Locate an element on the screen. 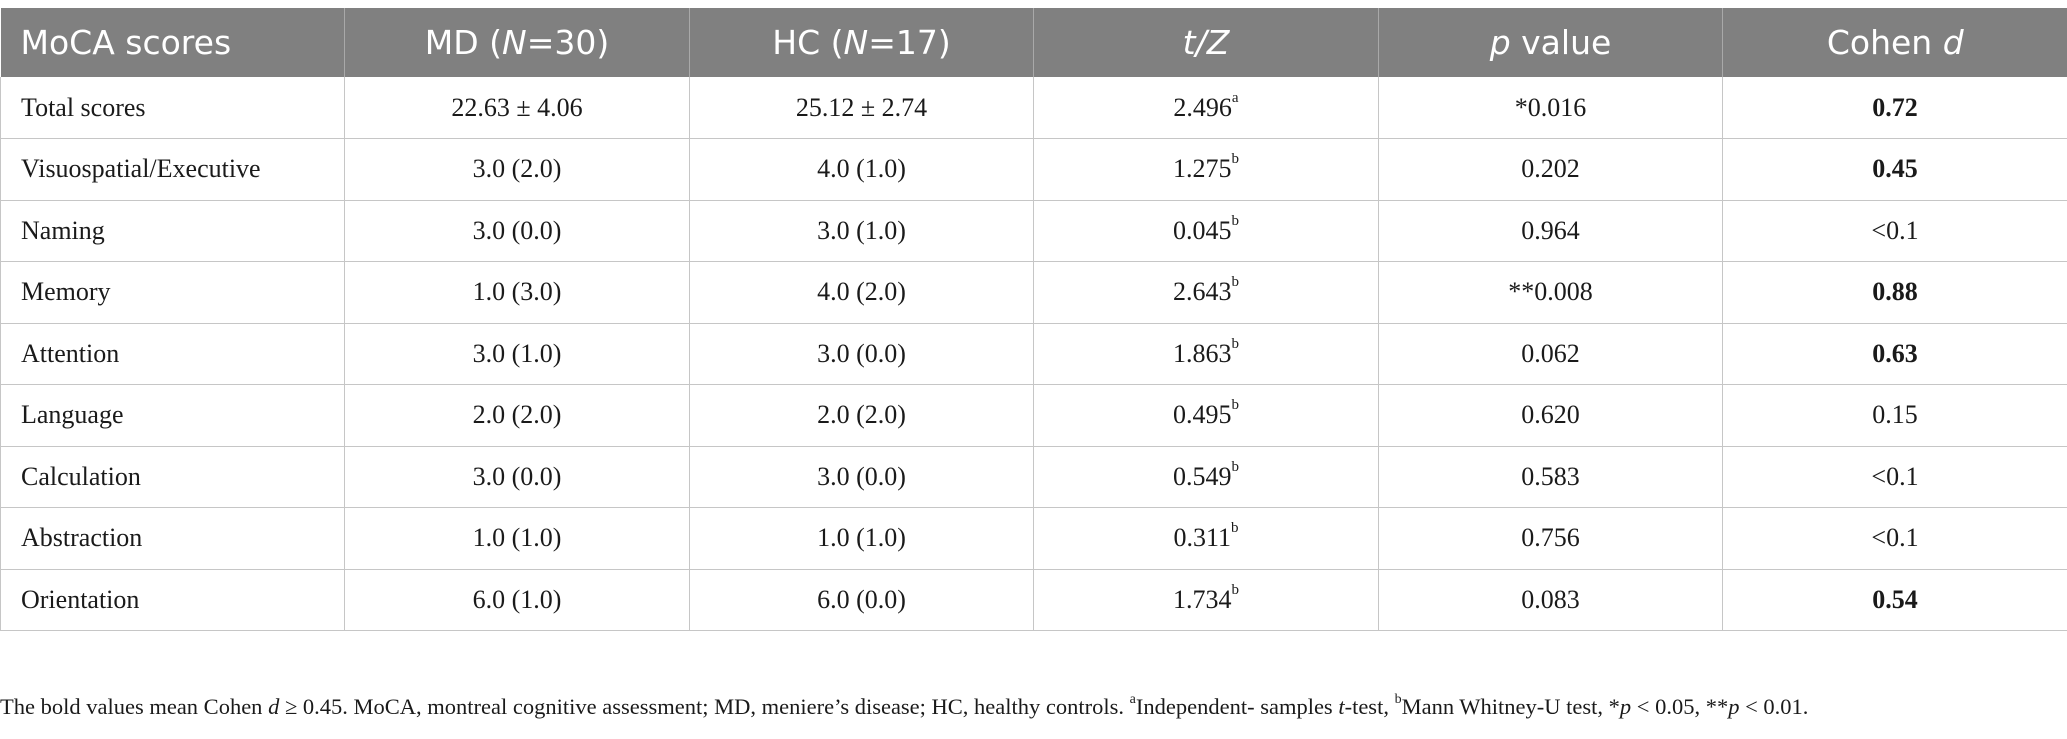 This screenshot has width=2067, height=739. footnote-part6: < 0.05, ** is located at coordinates (1680, 706).